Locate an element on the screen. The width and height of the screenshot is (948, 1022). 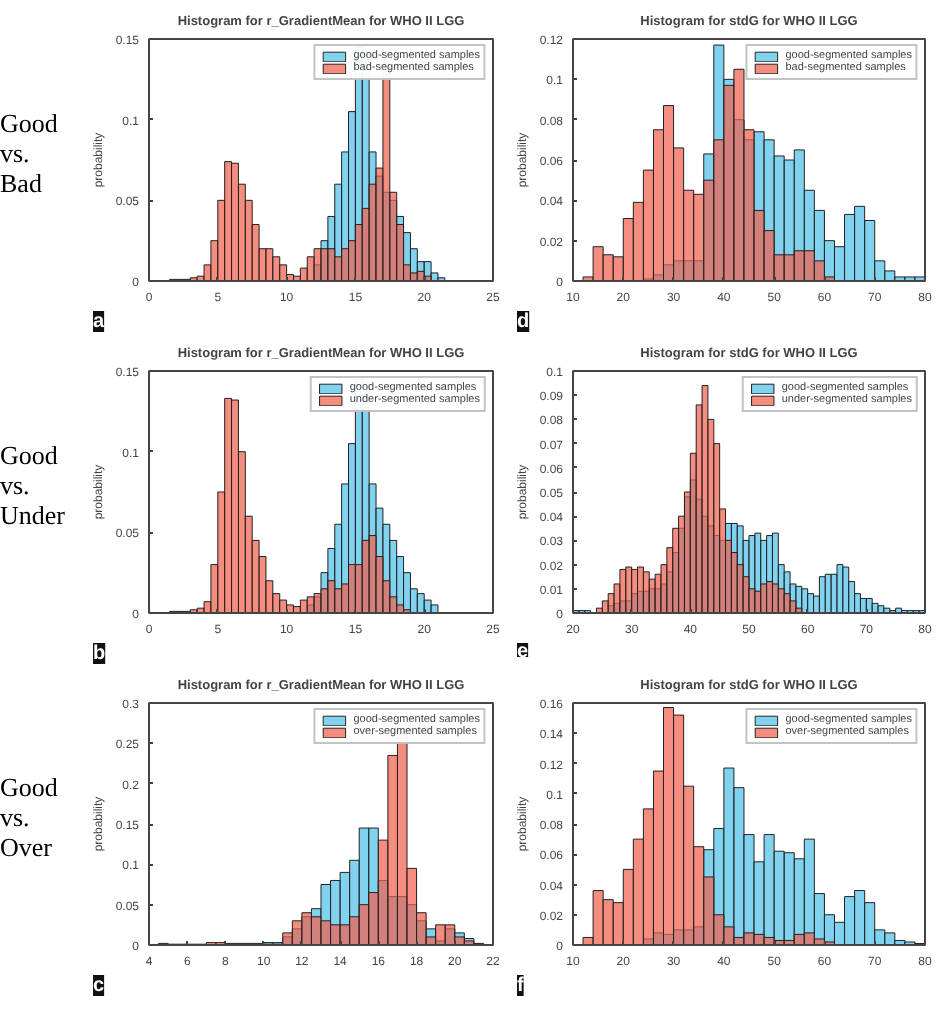
text: f is located at coordinates (521, 986).